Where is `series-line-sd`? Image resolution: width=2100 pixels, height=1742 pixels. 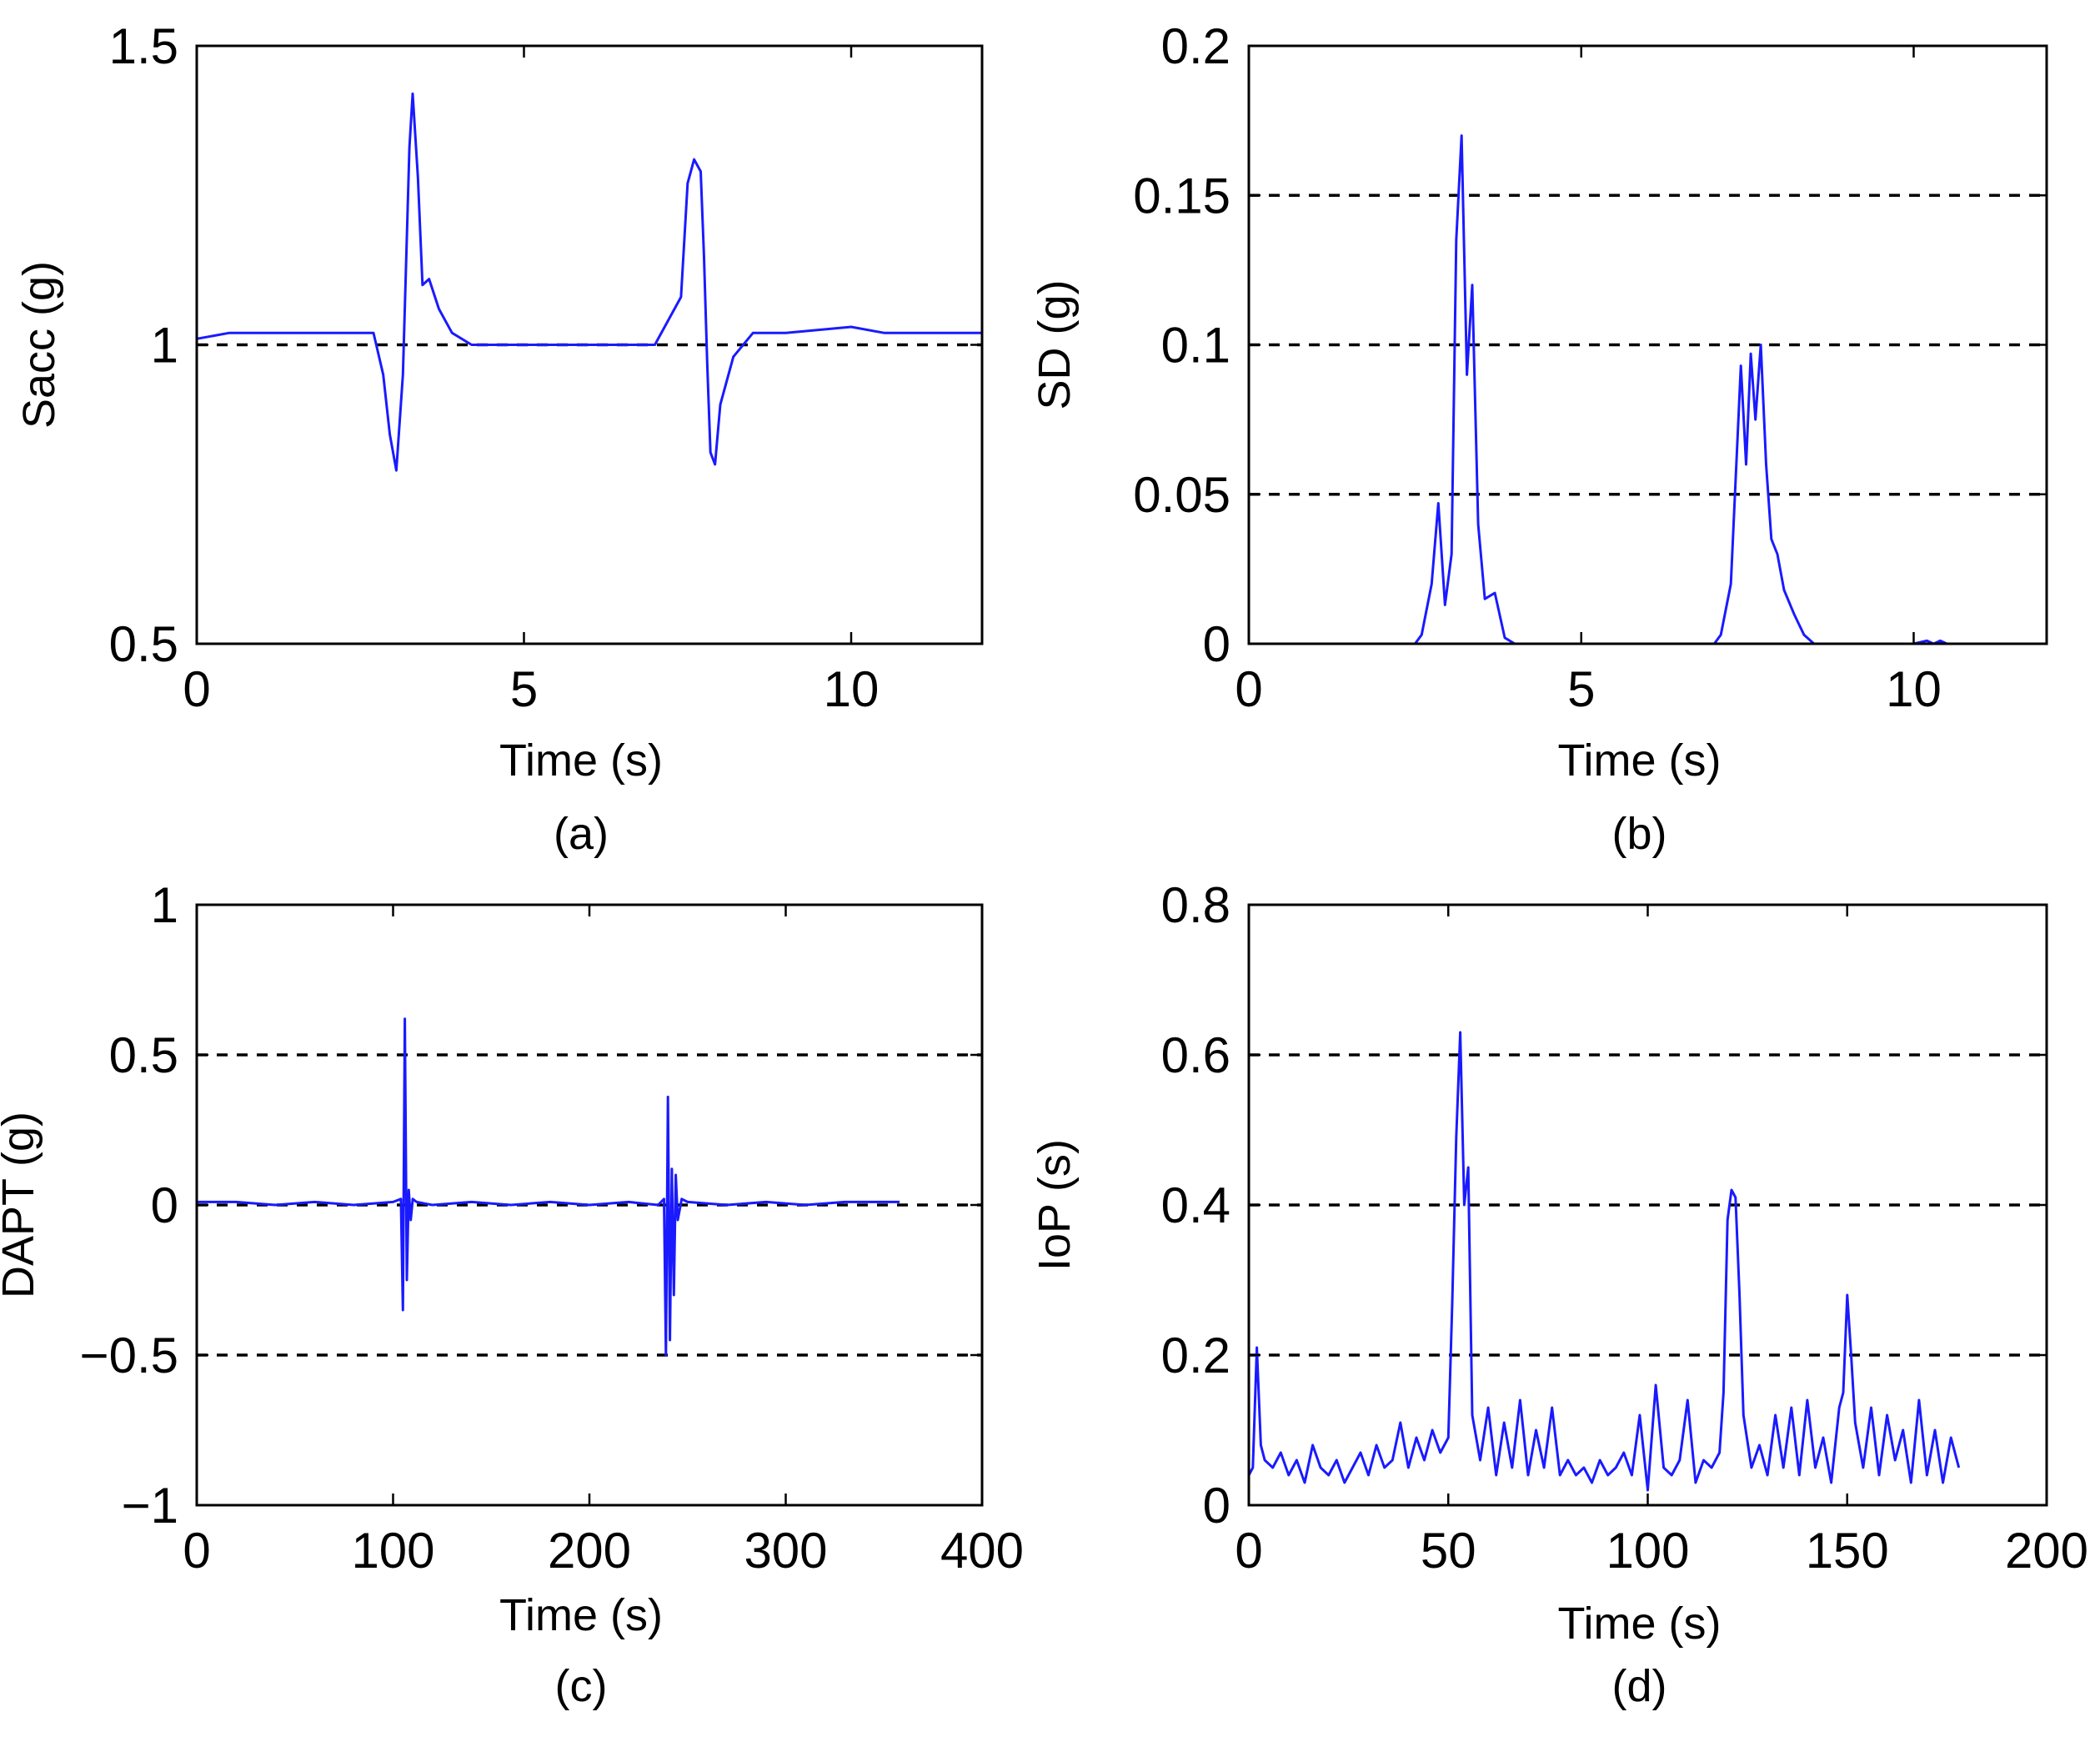 series-line-sd is located at coordinates (1648, 389).